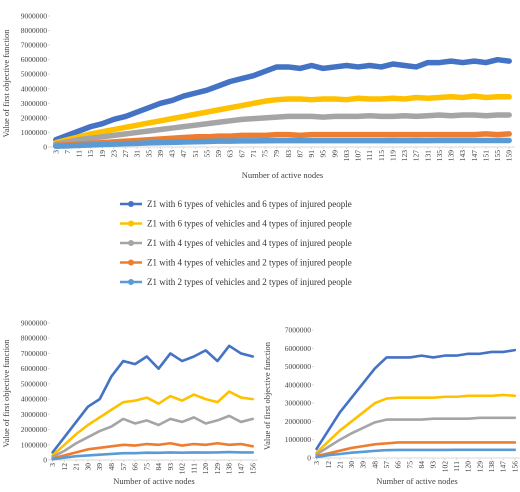  I want to click on x-tick-label: 135, so click(439, 156).